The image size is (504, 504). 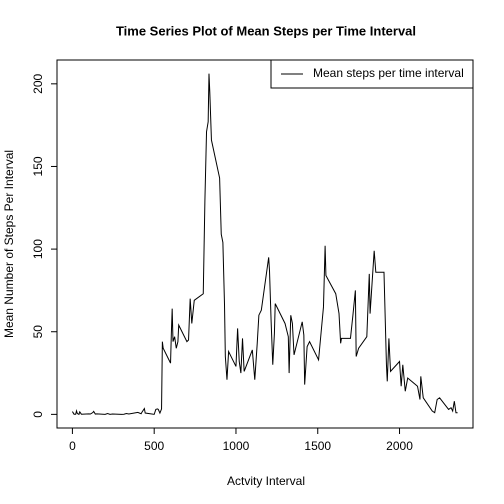 I want to click on y-tick-label: 0, so click(x=38, y=414).